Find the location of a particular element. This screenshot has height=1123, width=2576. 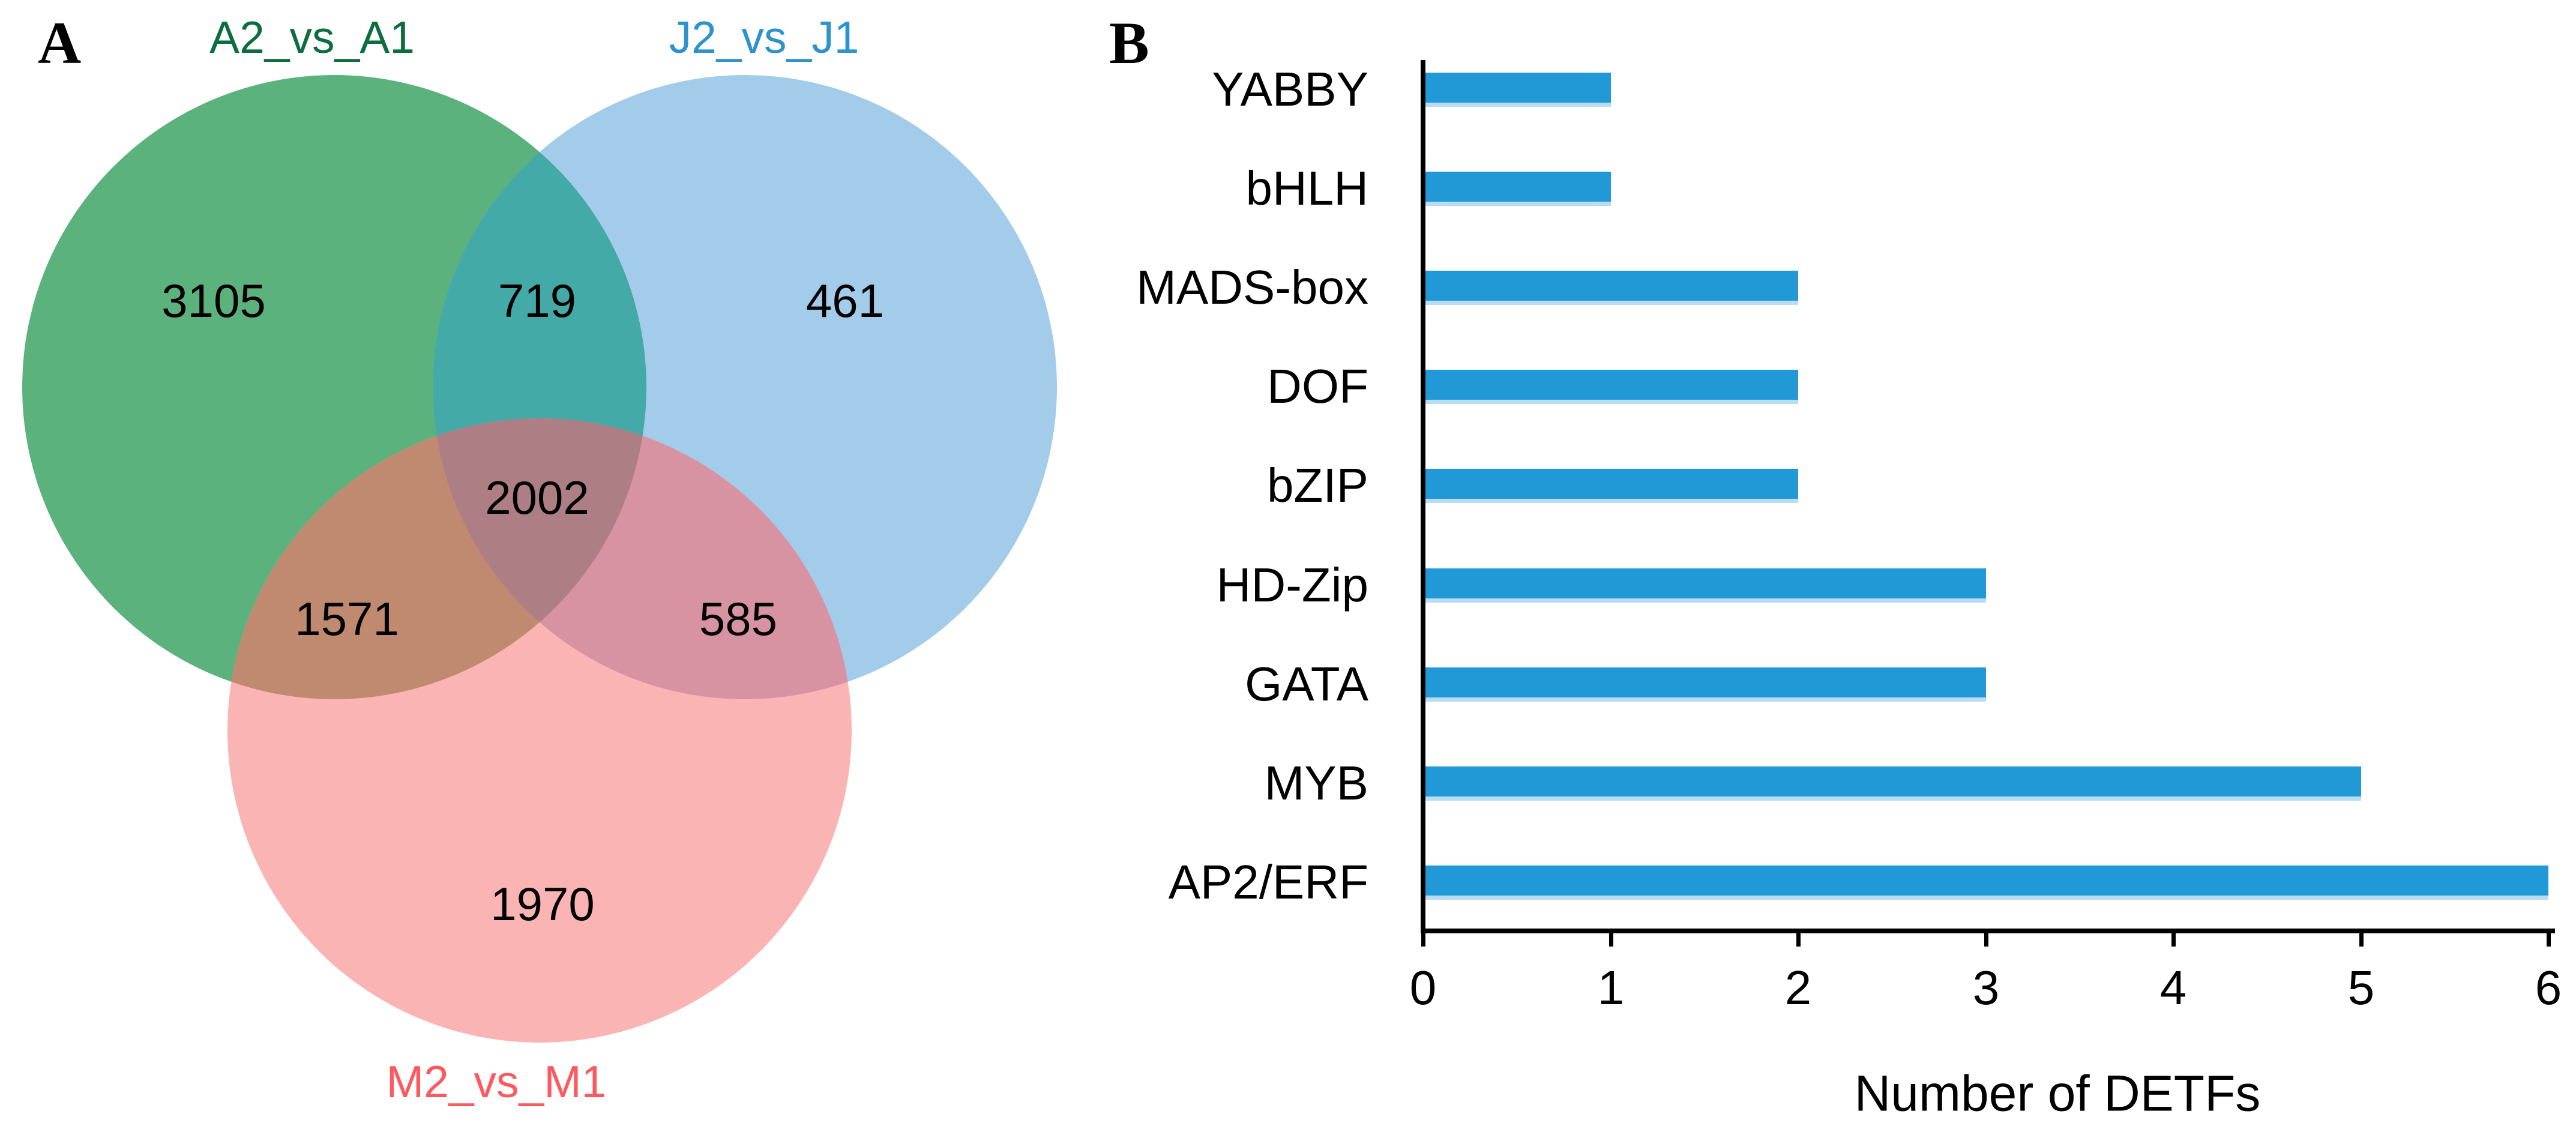

venn-value-blue-pink: 585 is located at coordinates (738, 618).